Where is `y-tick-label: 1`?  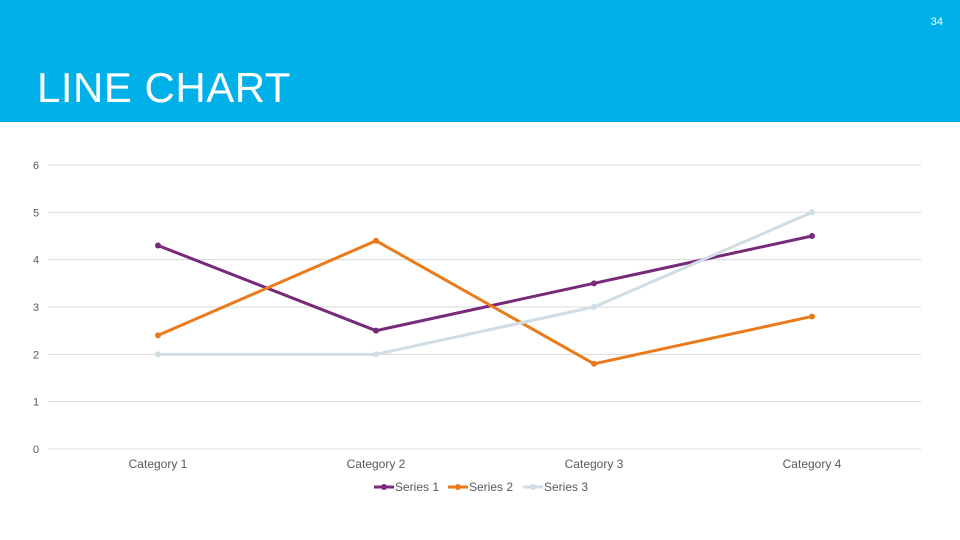
y-tick-label: 1 is located at coordinates (36, 403).